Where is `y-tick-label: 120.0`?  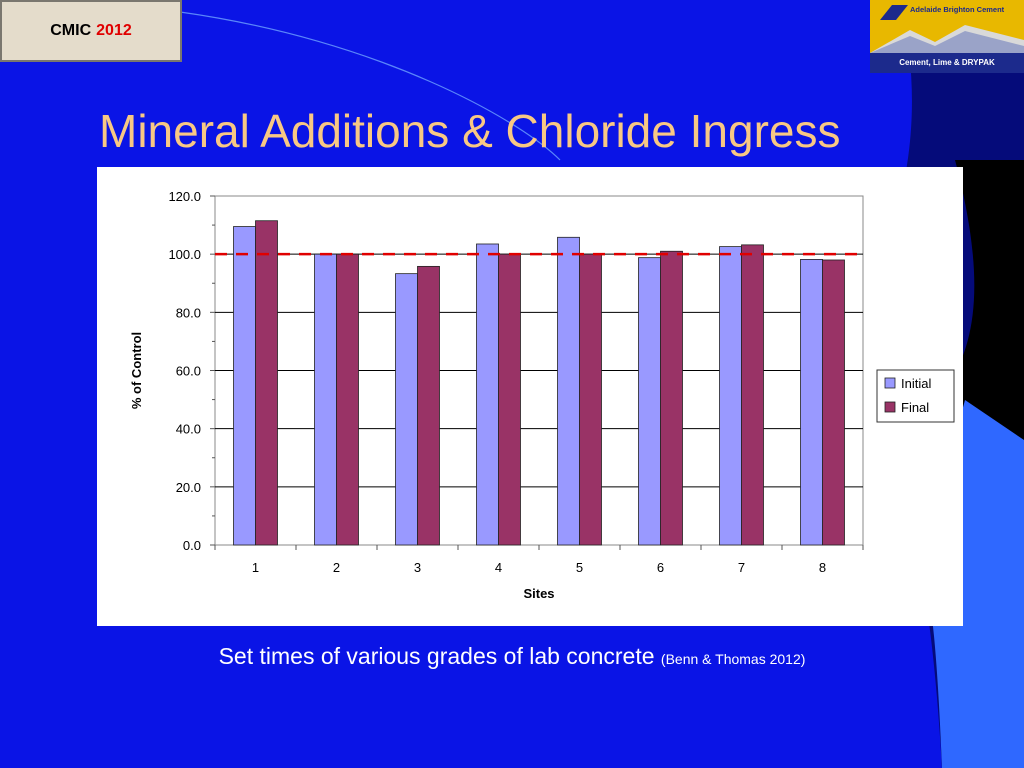 y-tick-label: 120.0 is located at coordinates (184, 196).